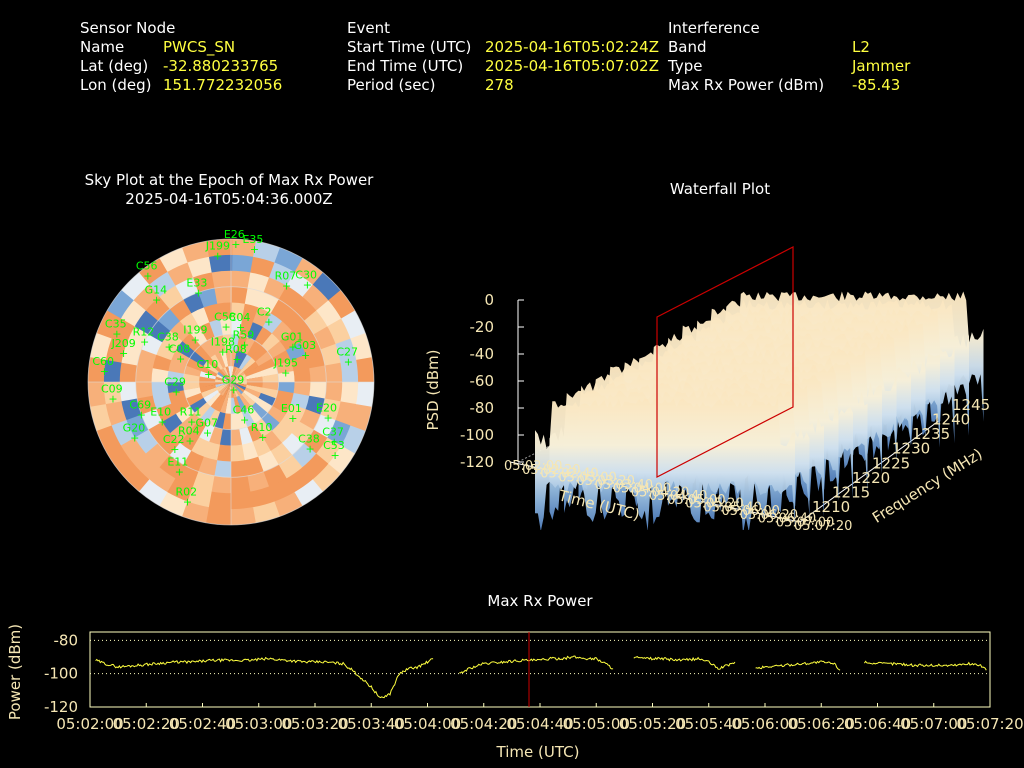 The image size is (1024, 768). What do you see at coordinates (217, 251) in the screenshot?
I see `satellite-j199: +J199` at bounding box center [217, 251].